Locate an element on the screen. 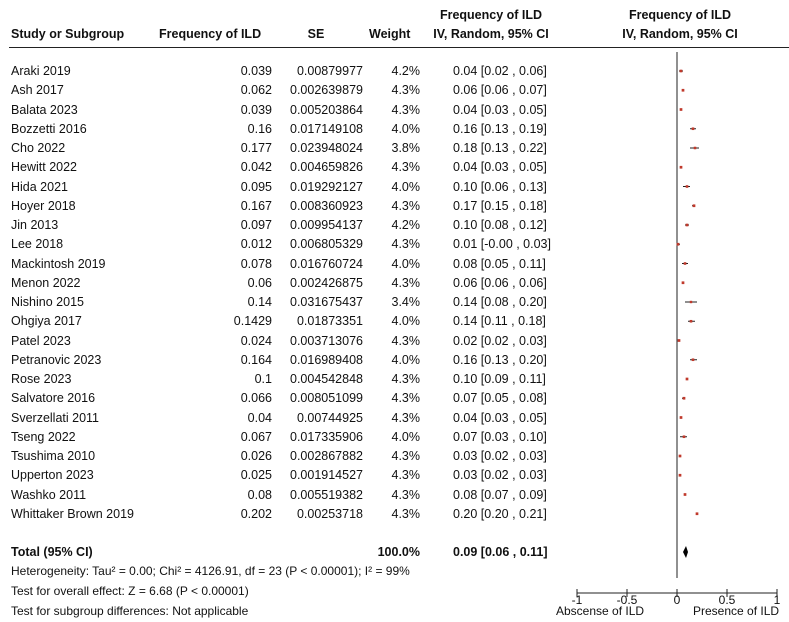  study-name: Whittaker Brown 2019 is located at coordinates (72, 513).